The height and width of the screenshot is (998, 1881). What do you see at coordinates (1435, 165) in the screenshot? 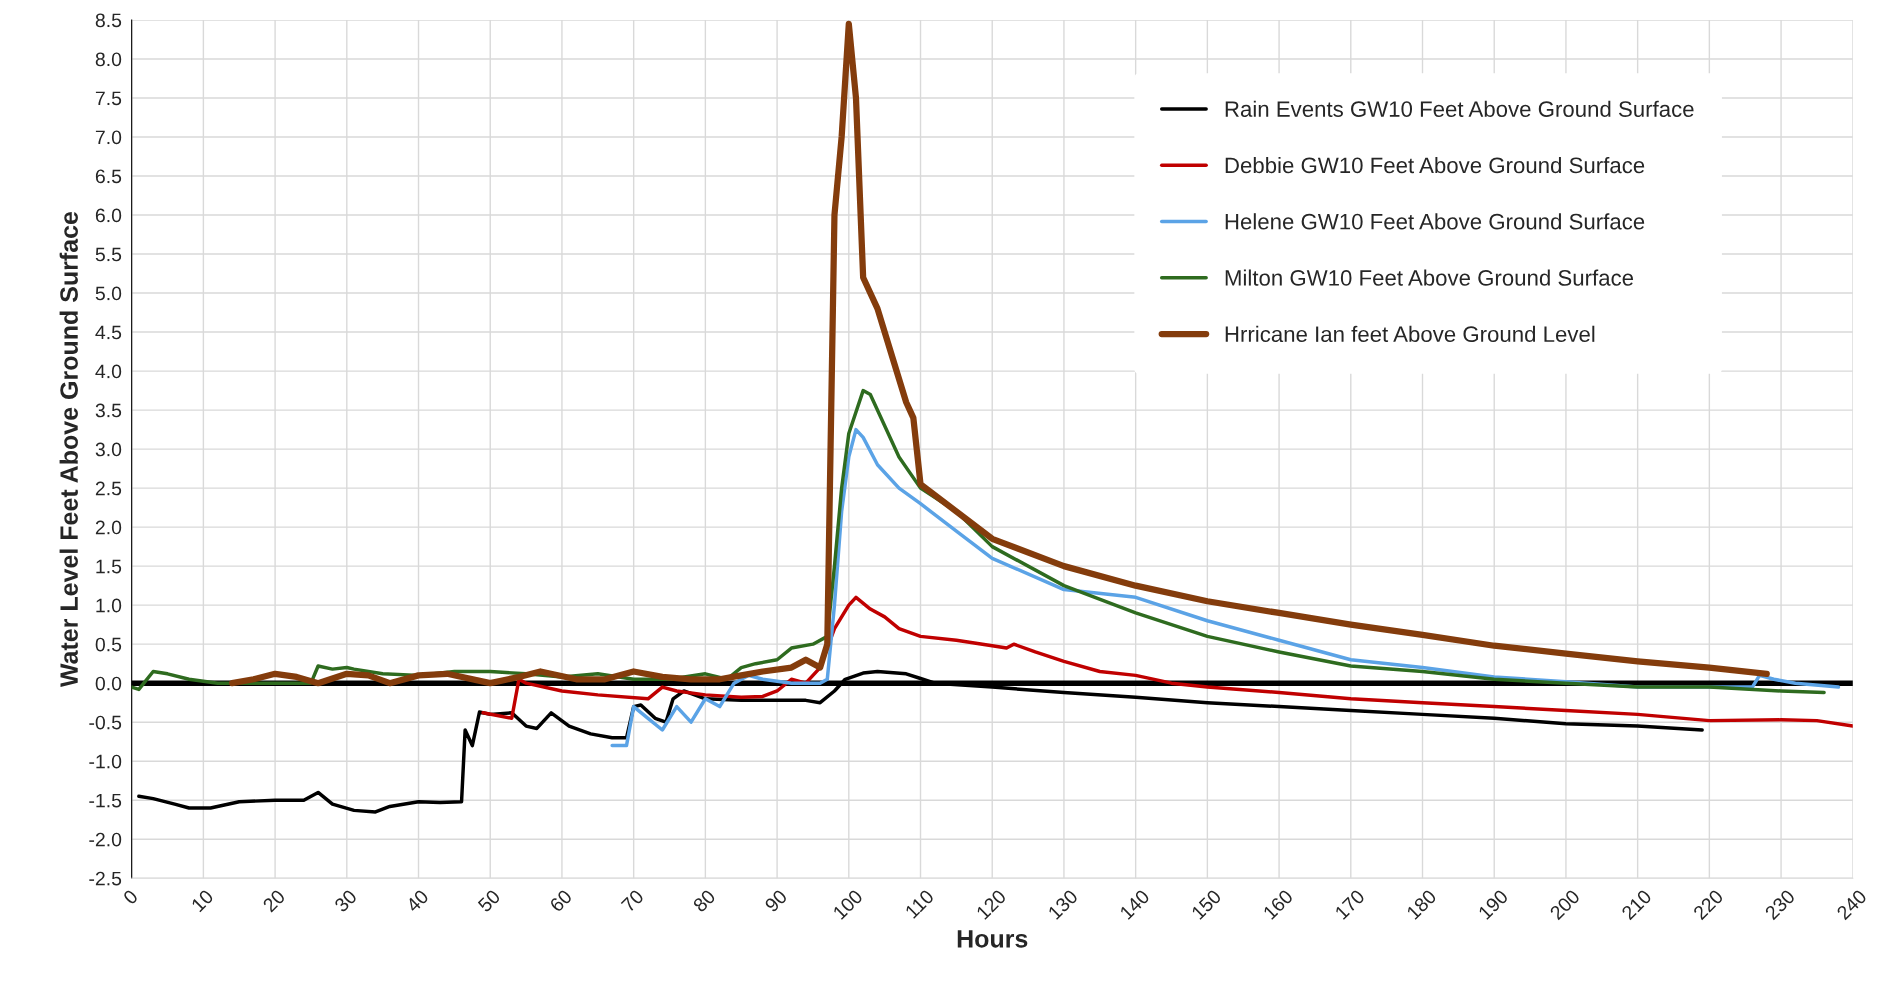
I see `legend-label: Debbie GW10 Feet Above Ground Surface` at bounding box center [1435, 165].